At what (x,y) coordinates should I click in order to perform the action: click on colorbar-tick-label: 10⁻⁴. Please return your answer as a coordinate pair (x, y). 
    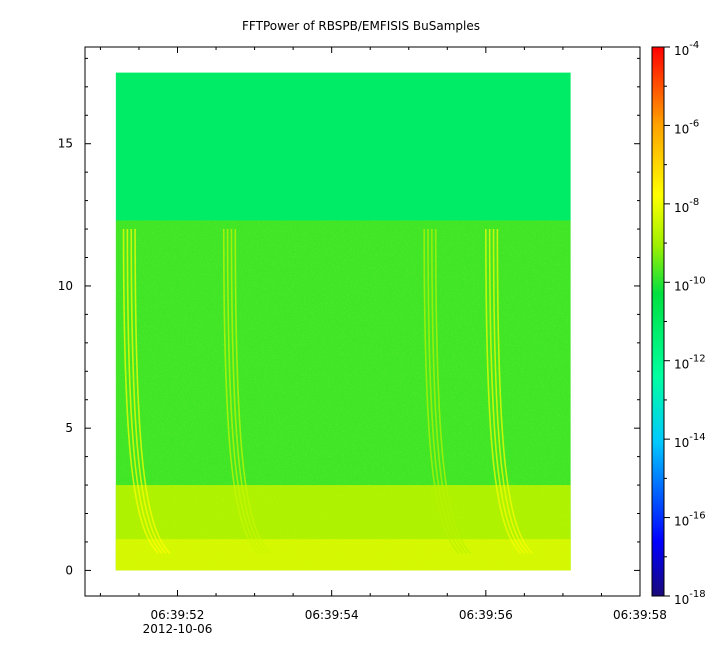
    Looking at the image, I should click on (686, 49).